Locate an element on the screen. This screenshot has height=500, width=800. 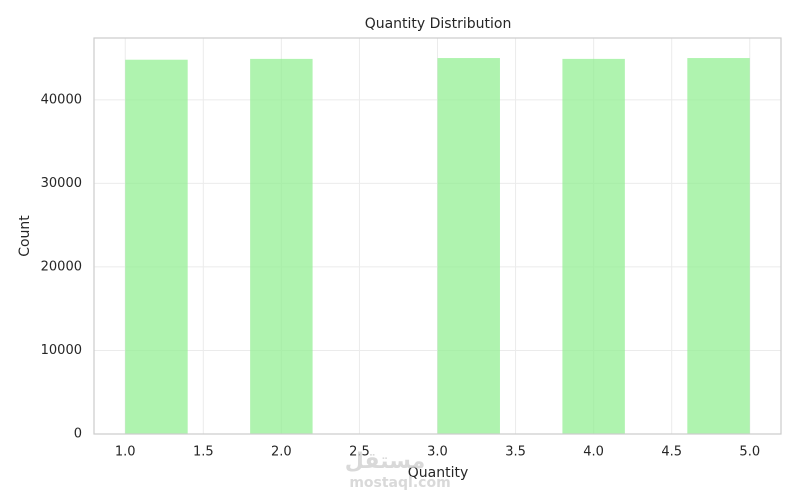
x-tick-label: 2.0 is located at coordinates (281, 452).